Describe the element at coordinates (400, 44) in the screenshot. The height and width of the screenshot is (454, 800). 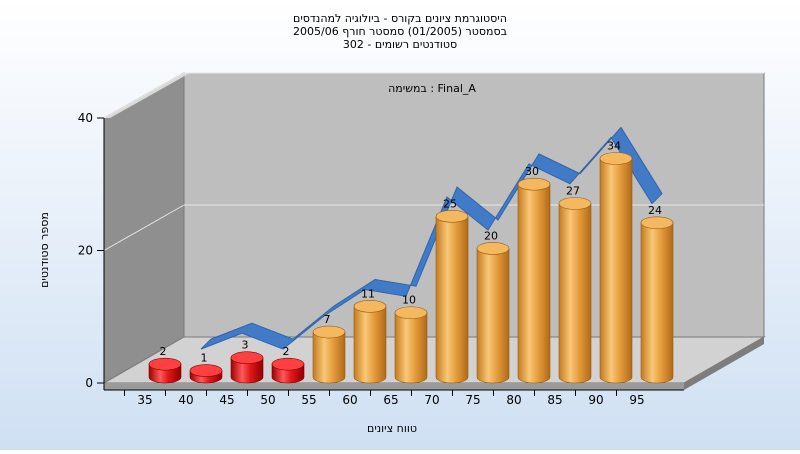
I see `chart-title-line-3: 302 - סטודנטים רשומים` at that location.